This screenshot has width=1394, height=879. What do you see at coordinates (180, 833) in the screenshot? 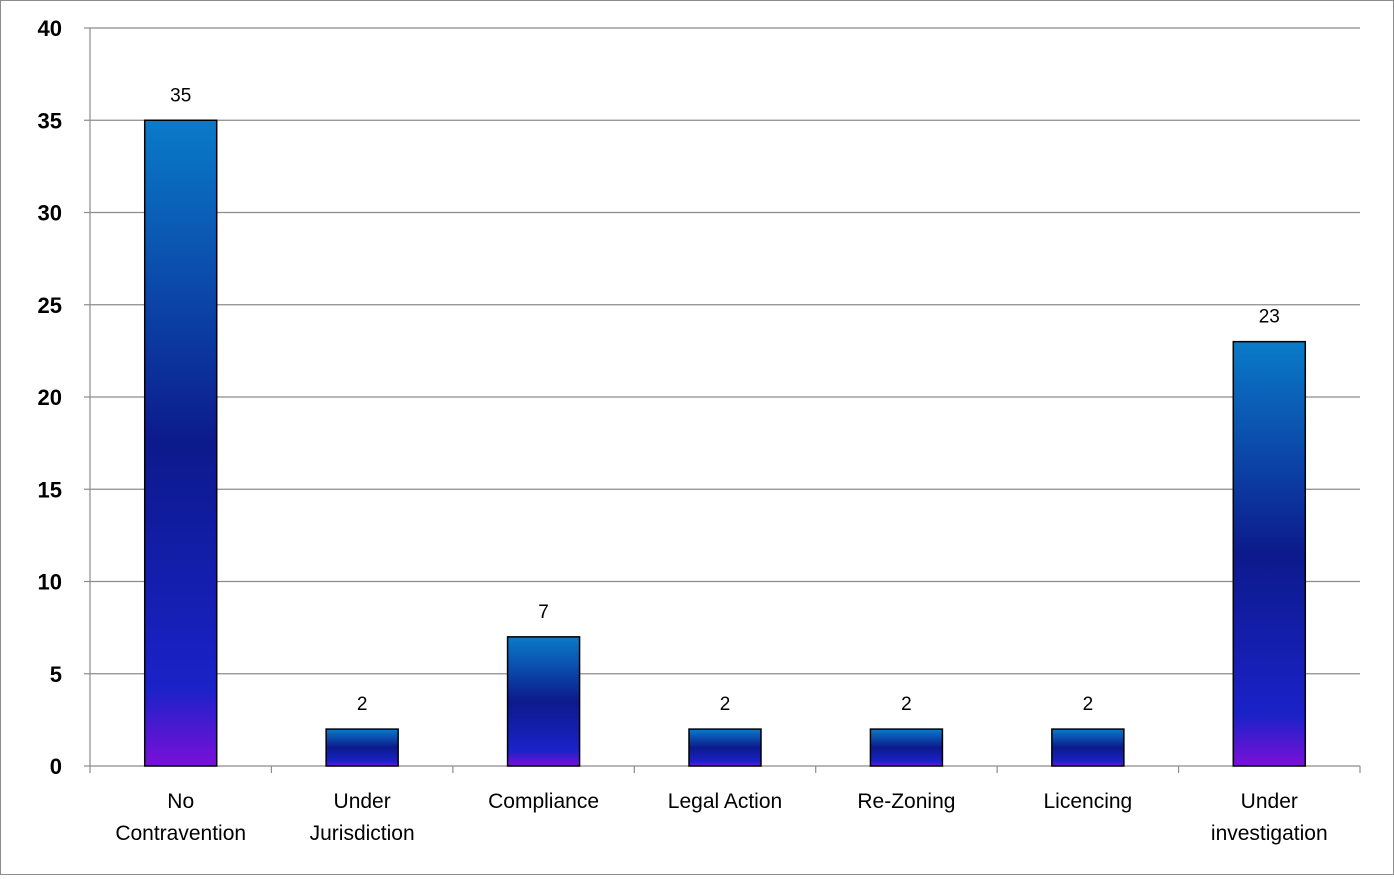
I see `x-tick-label: Contravention` at bounding box center [180, 833].